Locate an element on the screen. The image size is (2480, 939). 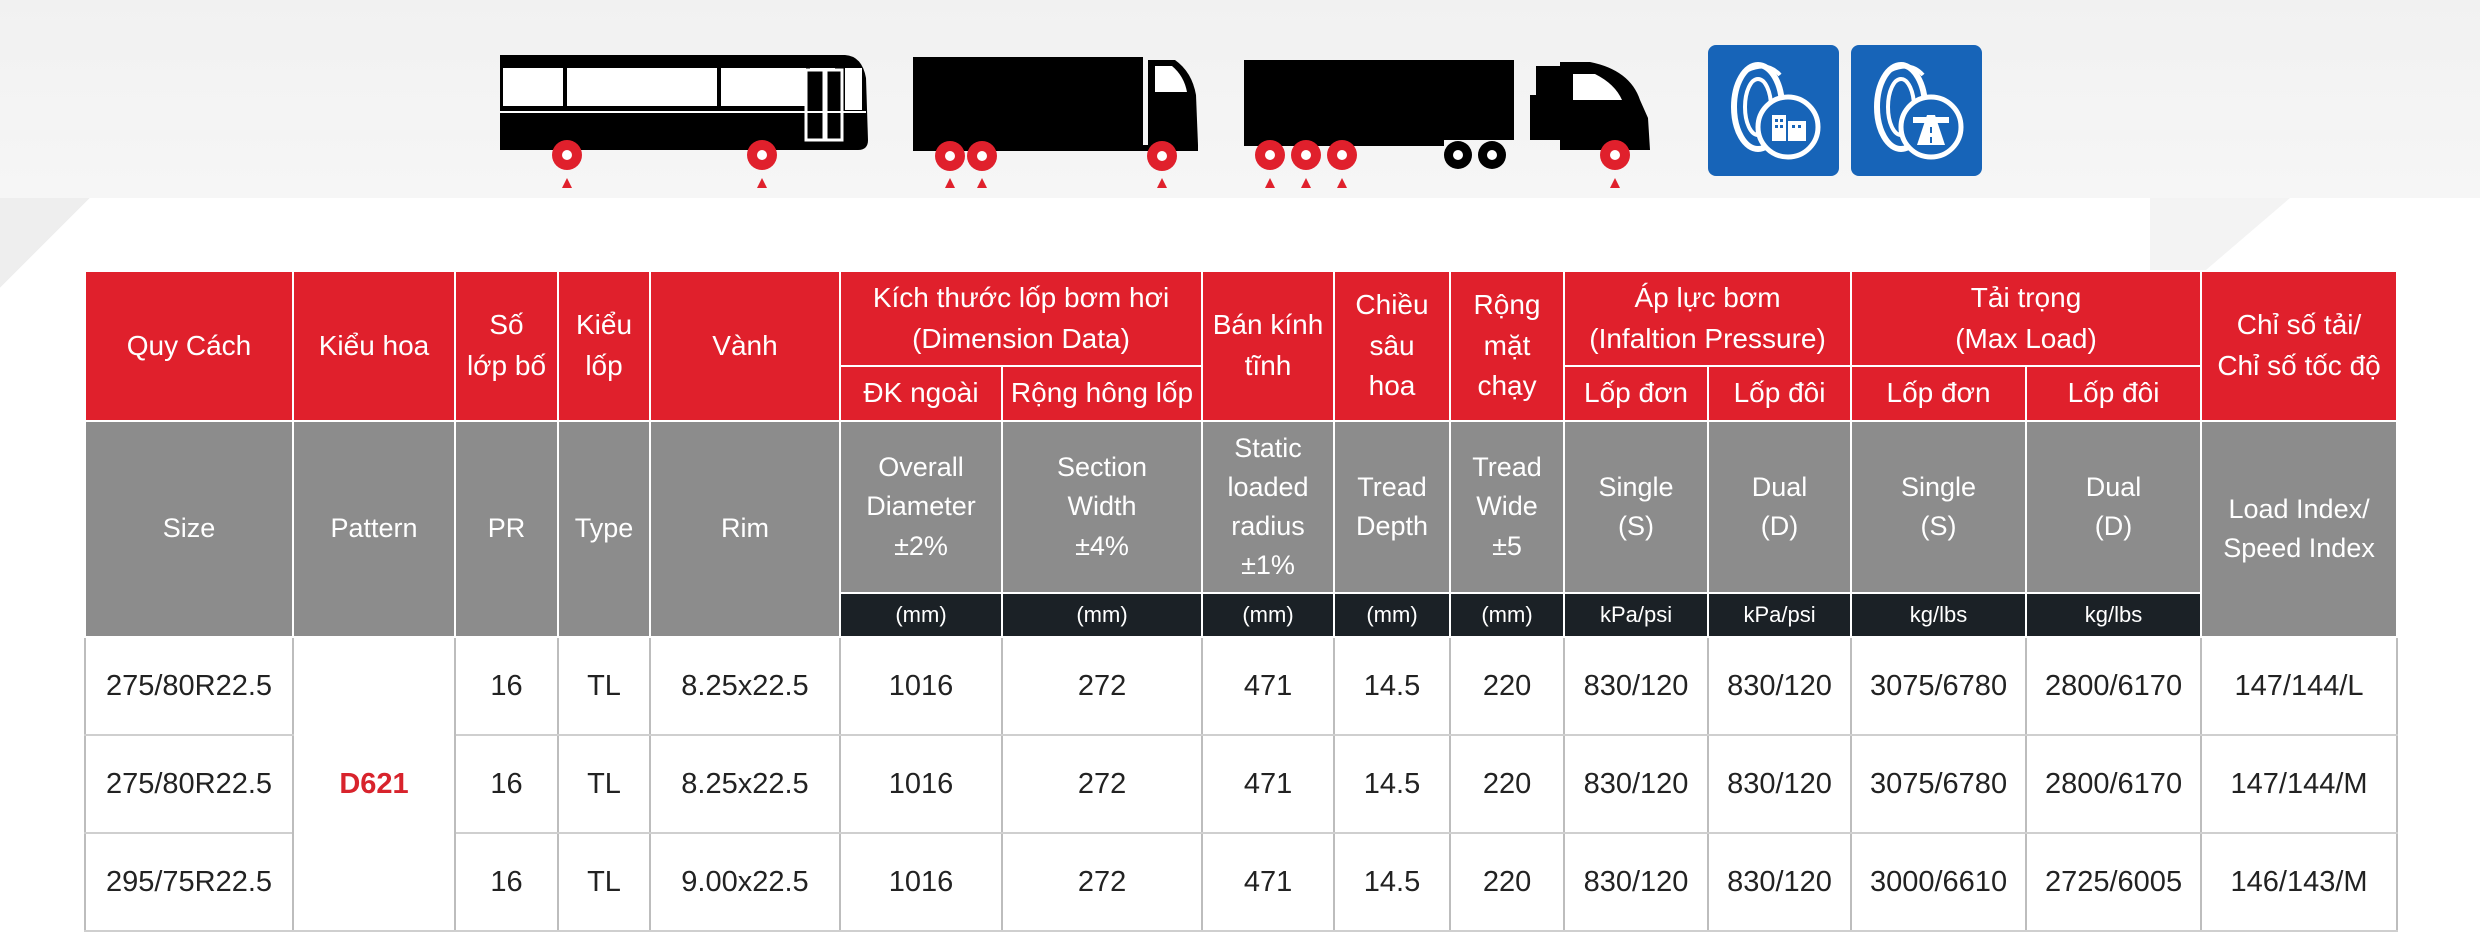
col-press-single-vn: Lốp đơn is located at coordinates (1636, 393).